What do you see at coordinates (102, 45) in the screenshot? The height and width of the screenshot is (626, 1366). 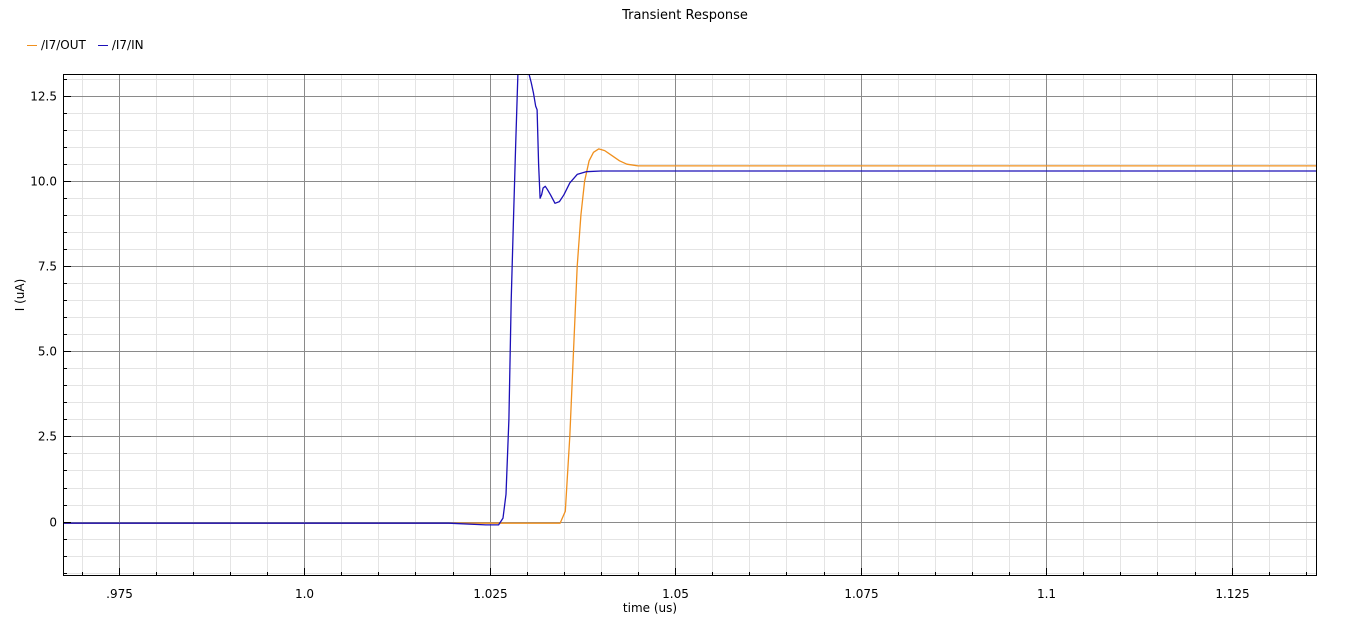 I see `legend-swatch-in` at bounding box center [102, 45].